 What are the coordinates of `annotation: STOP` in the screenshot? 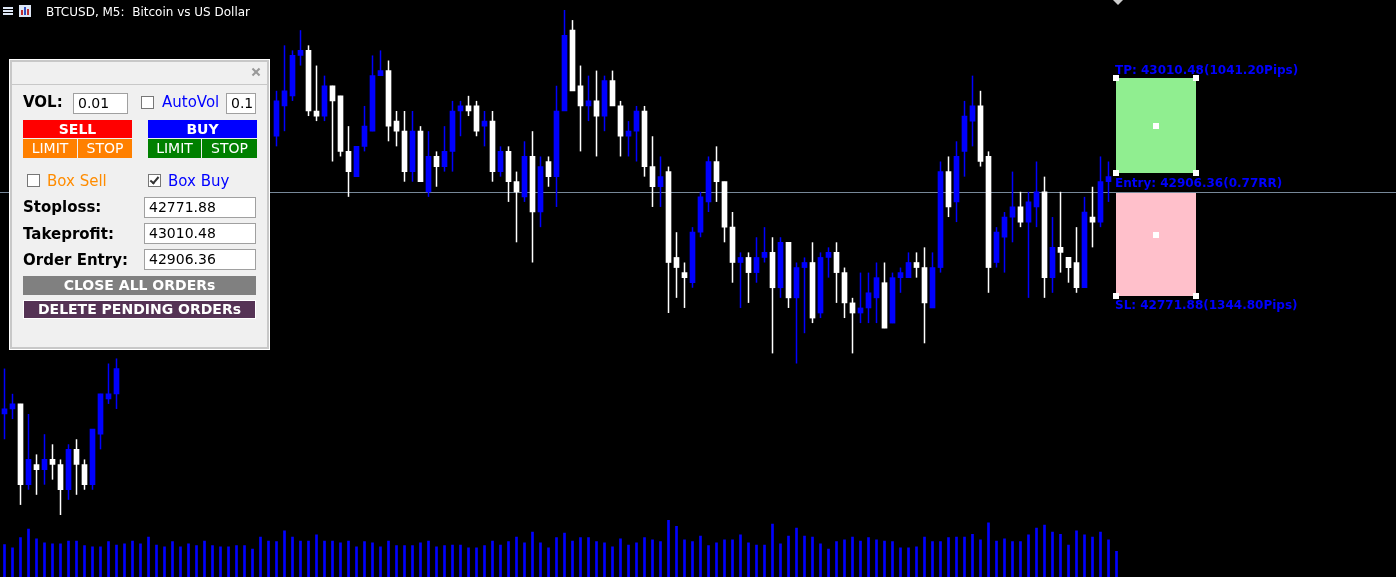 It's located at (229, 148).